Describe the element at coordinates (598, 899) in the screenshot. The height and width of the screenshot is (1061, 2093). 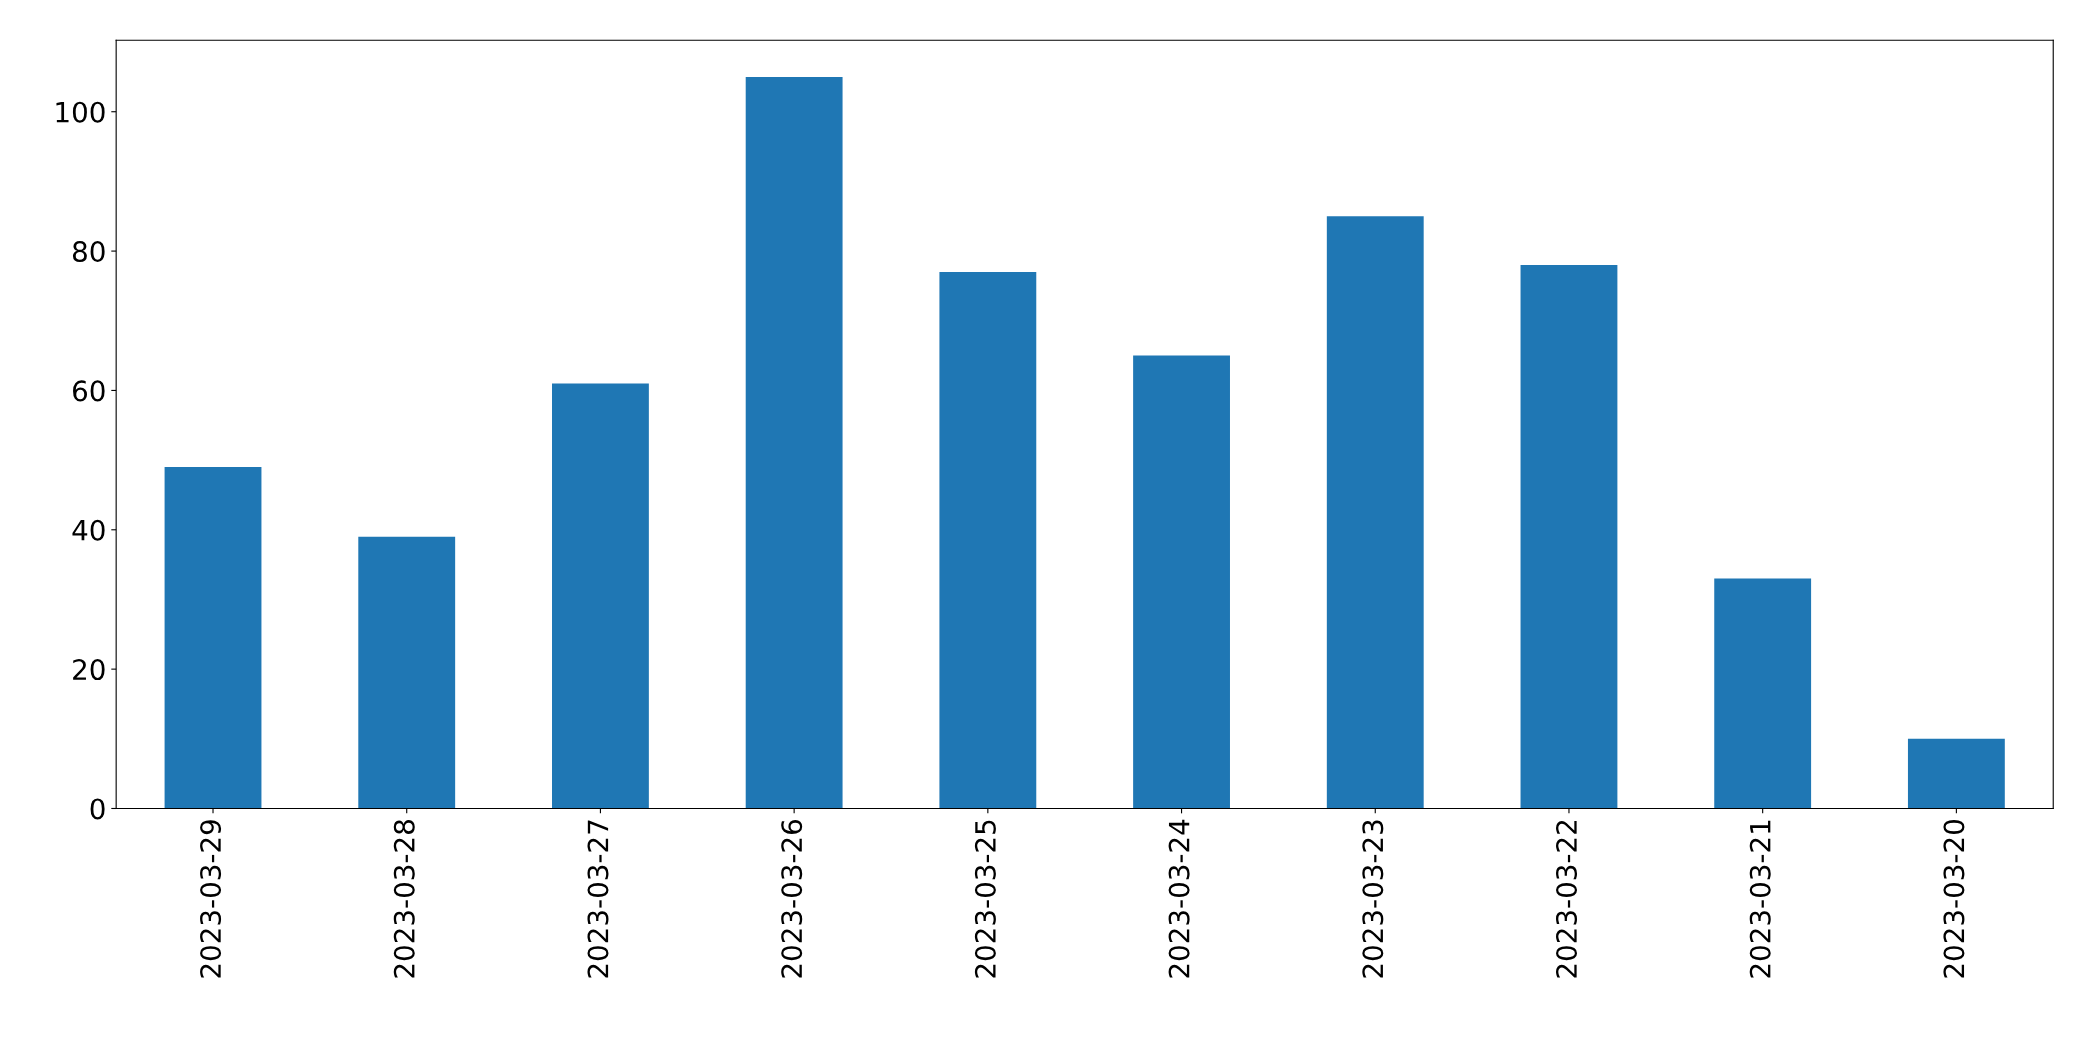
I see `x-tick-label: 2023-03-27` at that location.